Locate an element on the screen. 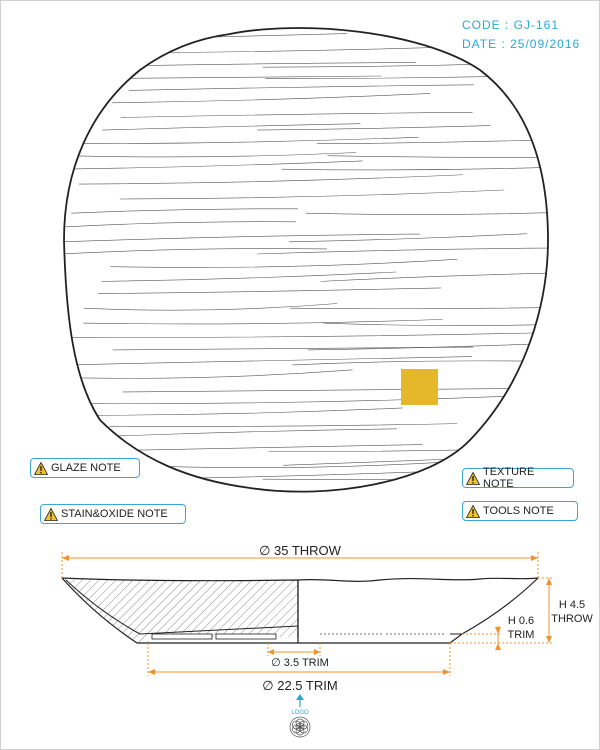  height-trim-label-2: TRIM is located at coordinates (521, 635).